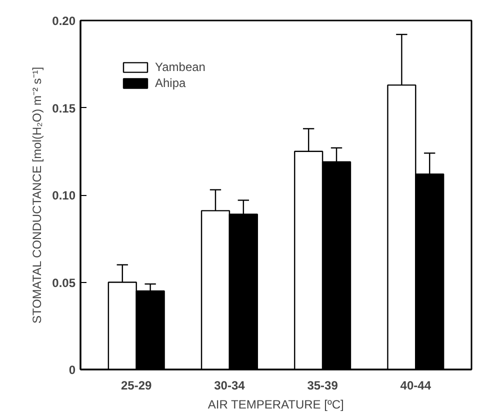  Describe the element at coordinates (322, 385) in the screenshot. I see `x-tick-label: 35-39` at that location.